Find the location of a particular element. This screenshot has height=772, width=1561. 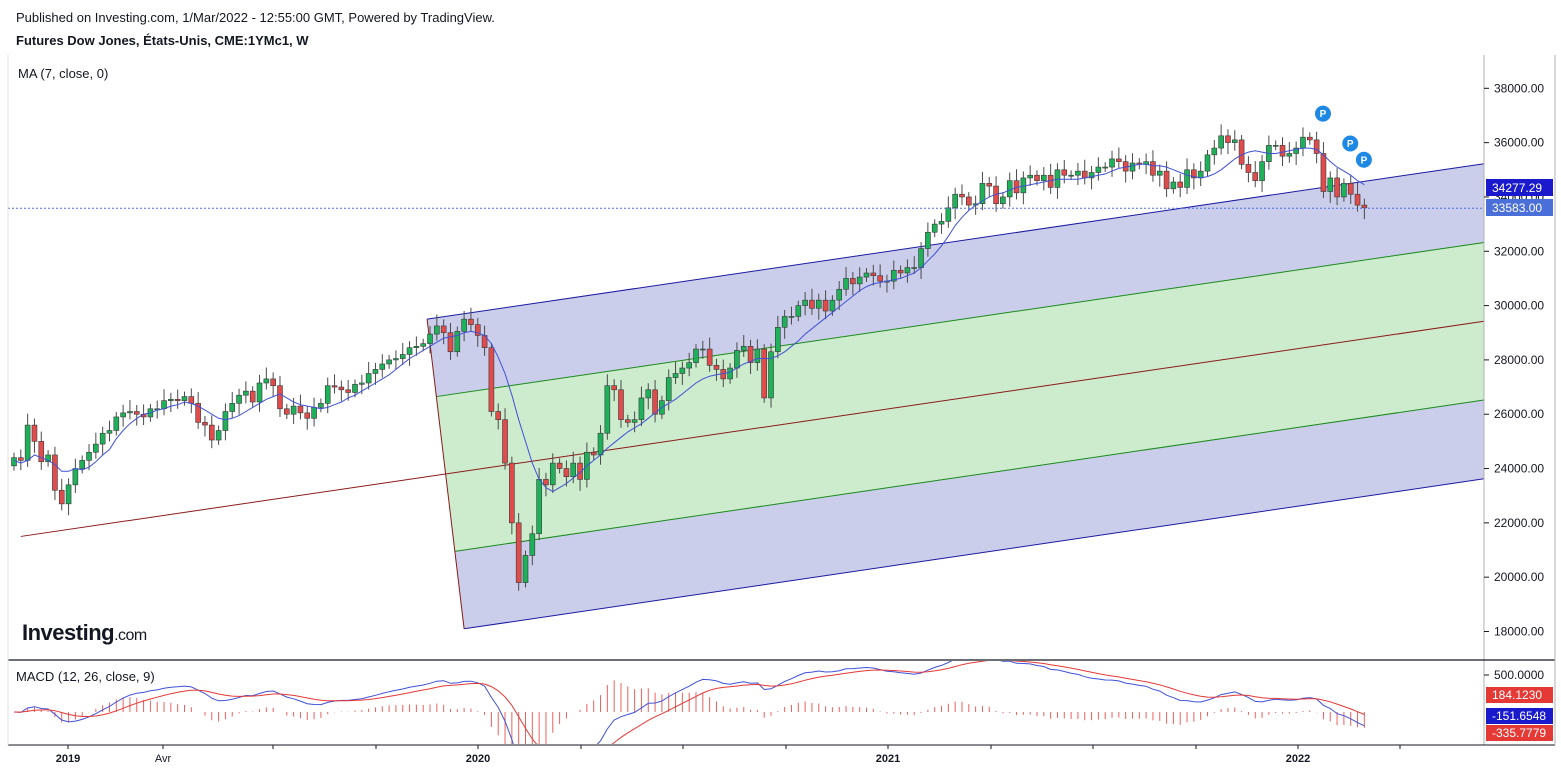

macd-pane is located at coordinates (689, 702).